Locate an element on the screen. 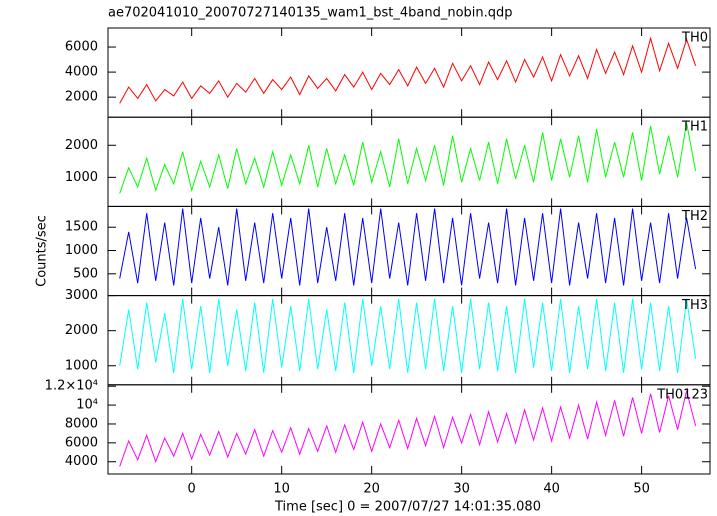 This screenshot has height=516, width=717. panel-label: TH0123 is located at coordinates (682, 394).